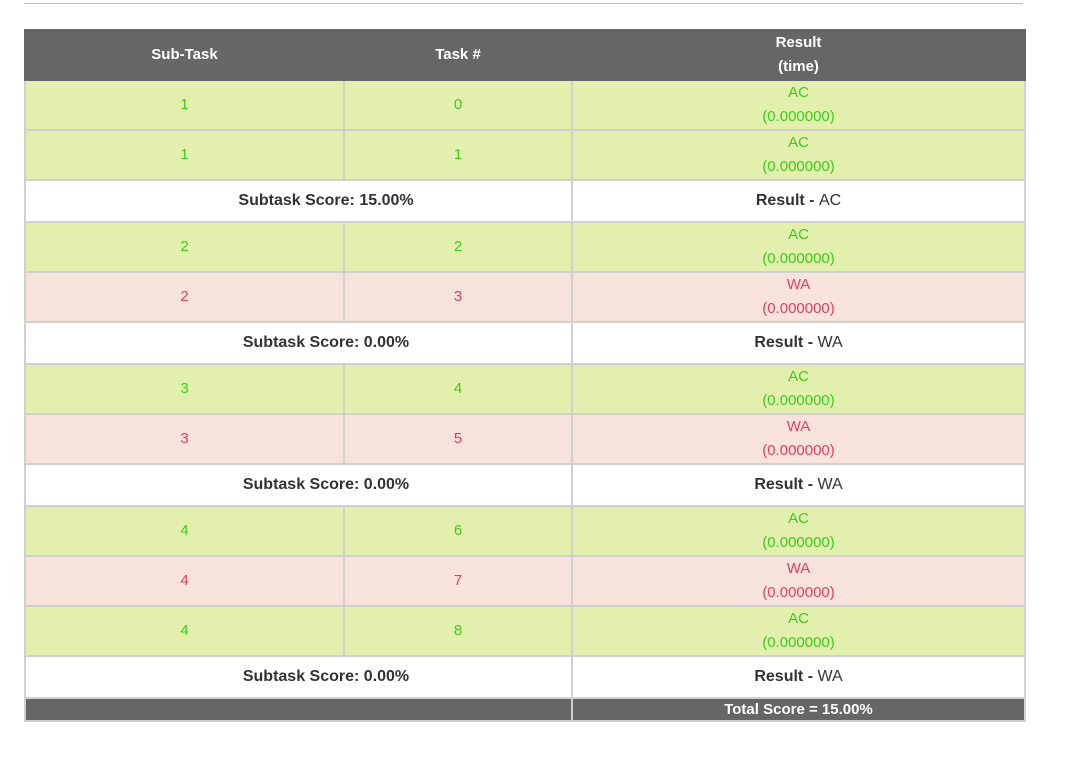  What do you see at coordinates (458, 439) in the screenshot?
I see `task-cell: 5` at bounding box center [458, 439].